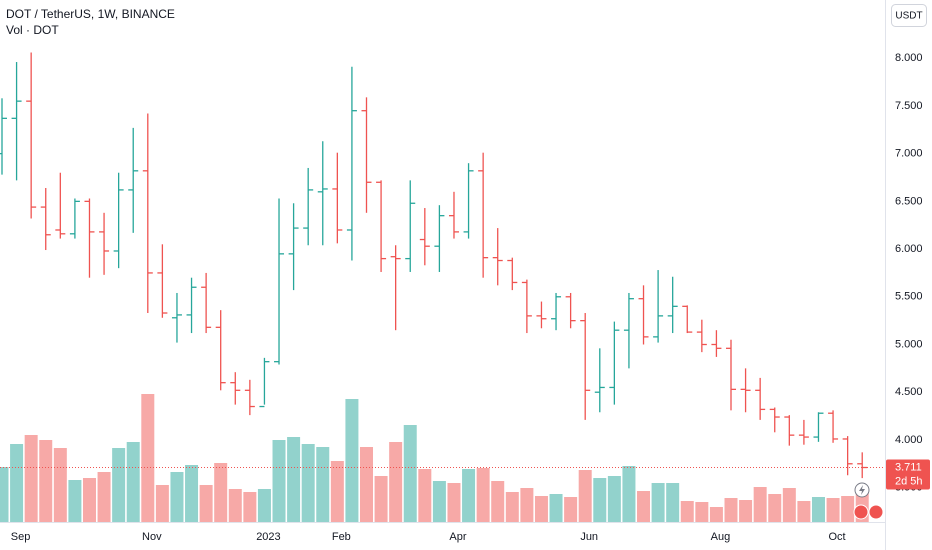 The image size is (932, 550). What do you see at coordinates (909, 201) in the screenshot?
I see `y-tick-label: 6.500` at bounding box center [909, 201].